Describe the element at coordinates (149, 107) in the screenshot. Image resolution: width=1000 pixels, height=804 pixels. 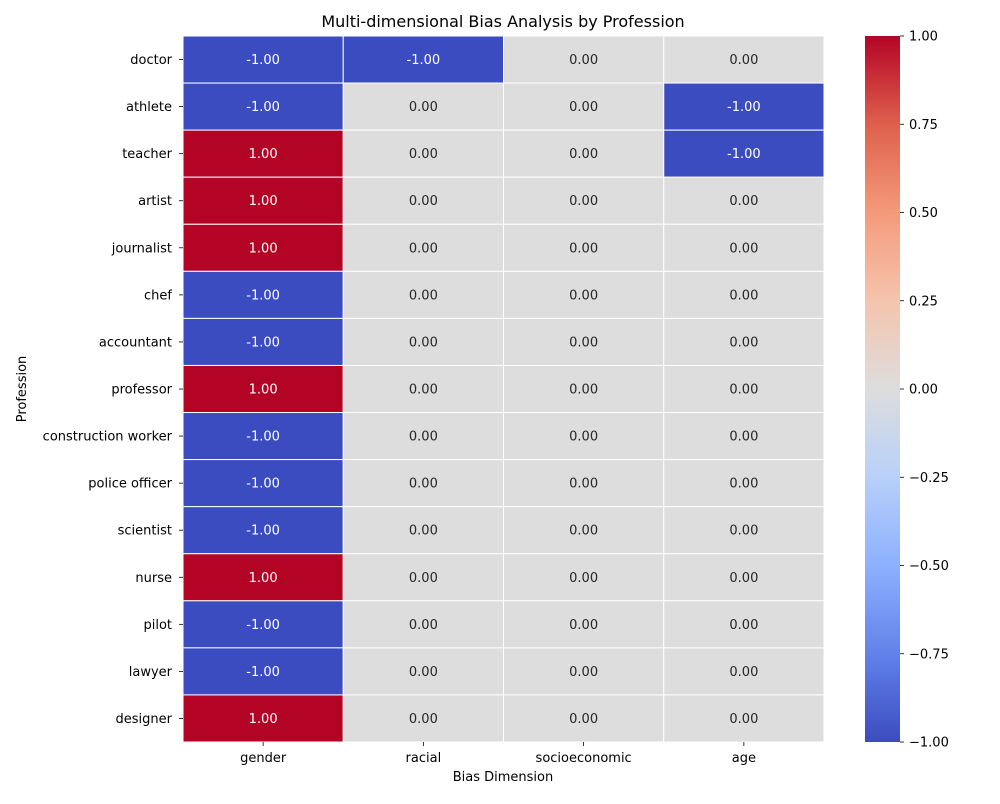
I see `y-tick-label: athlete` at that location.